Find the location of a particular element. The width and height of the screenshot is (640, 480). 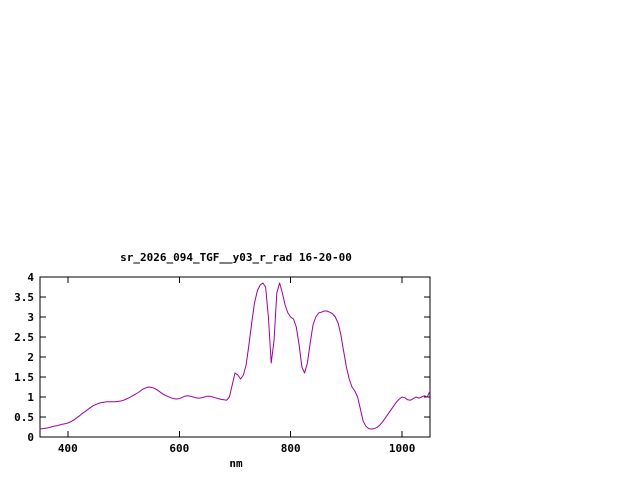

svg-text: 1 is located at coordinates (30, 397).